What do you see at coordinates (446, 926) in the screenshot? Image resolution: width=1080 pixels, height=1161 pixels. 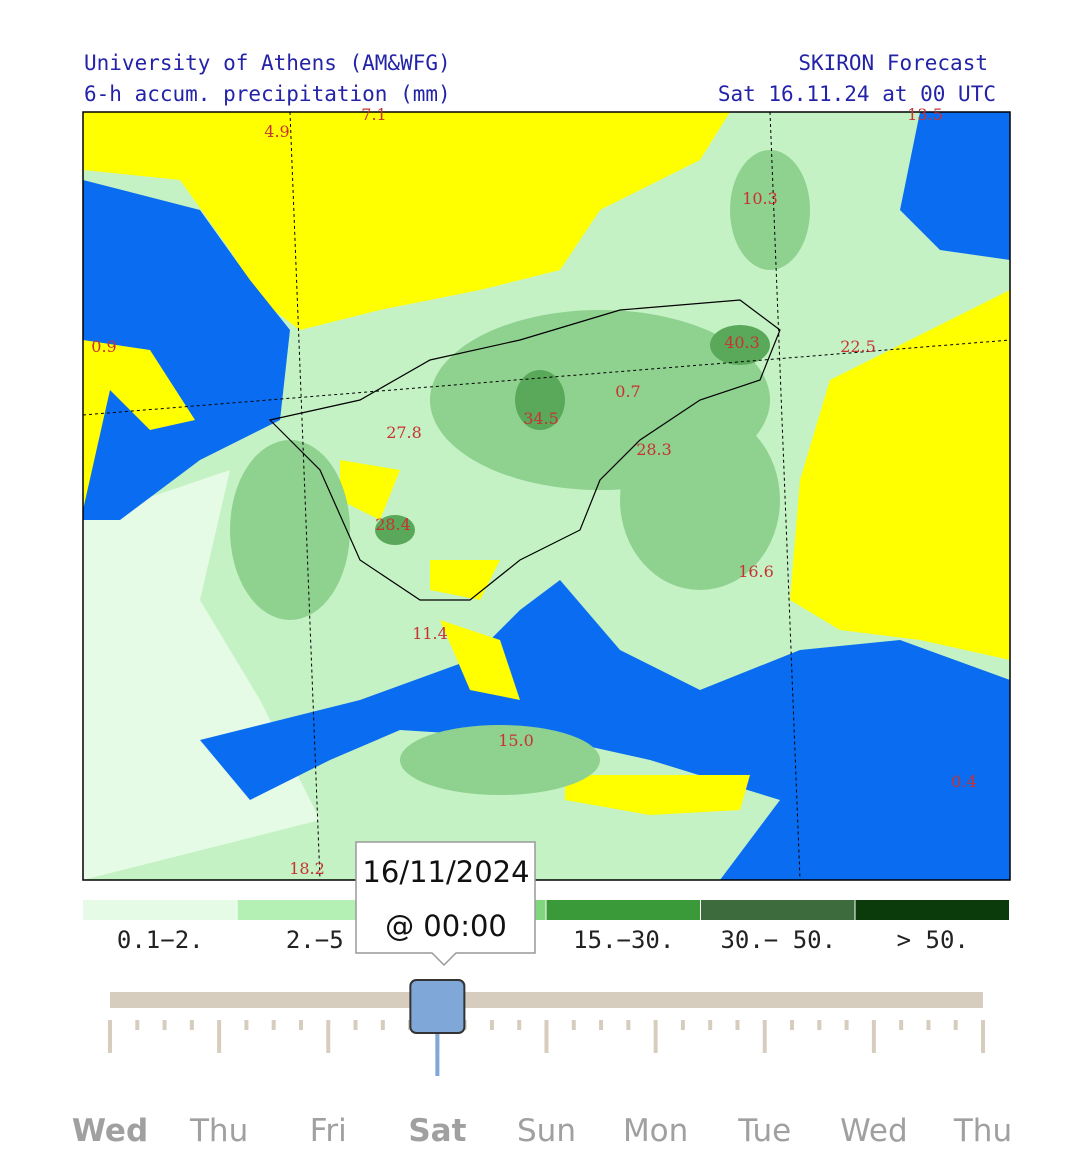 I see `tooltip-time: @ 00:00` at bounding box center [446, 926].